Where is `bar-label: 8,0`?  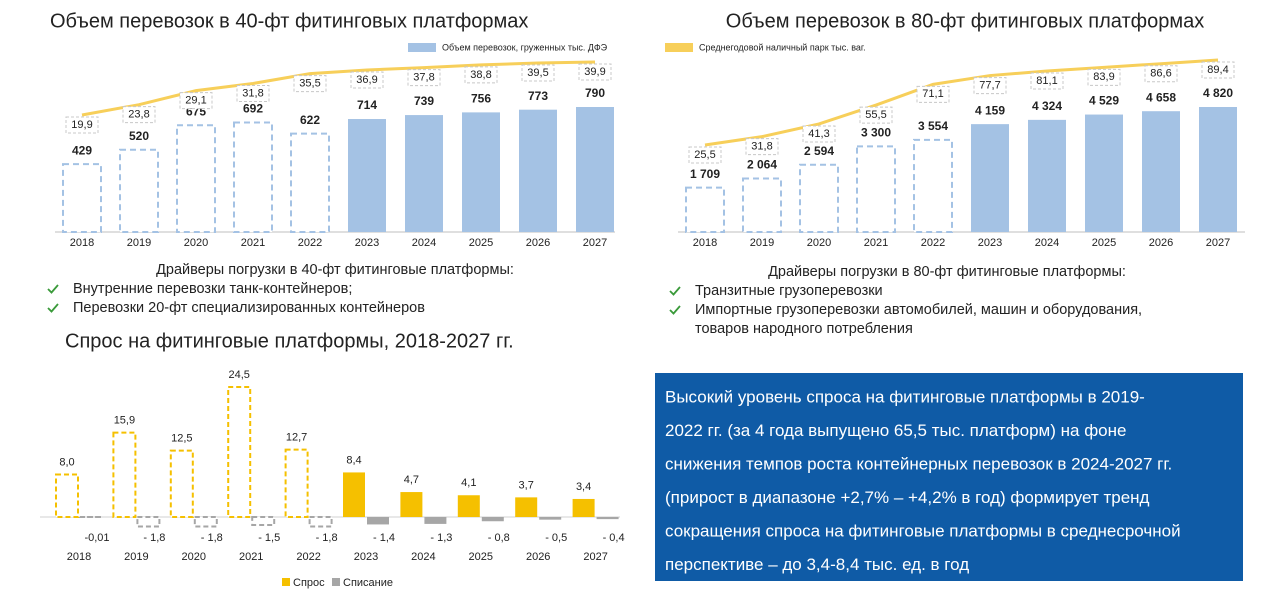
bar-label: 8,0 is located at coordinates (66, 462).